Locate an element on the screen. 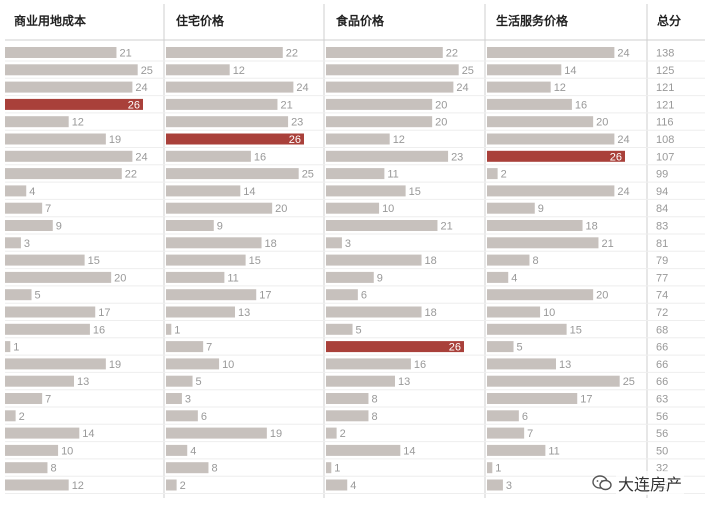  bar-value-label: 11 is located at coordinates (392, 175).